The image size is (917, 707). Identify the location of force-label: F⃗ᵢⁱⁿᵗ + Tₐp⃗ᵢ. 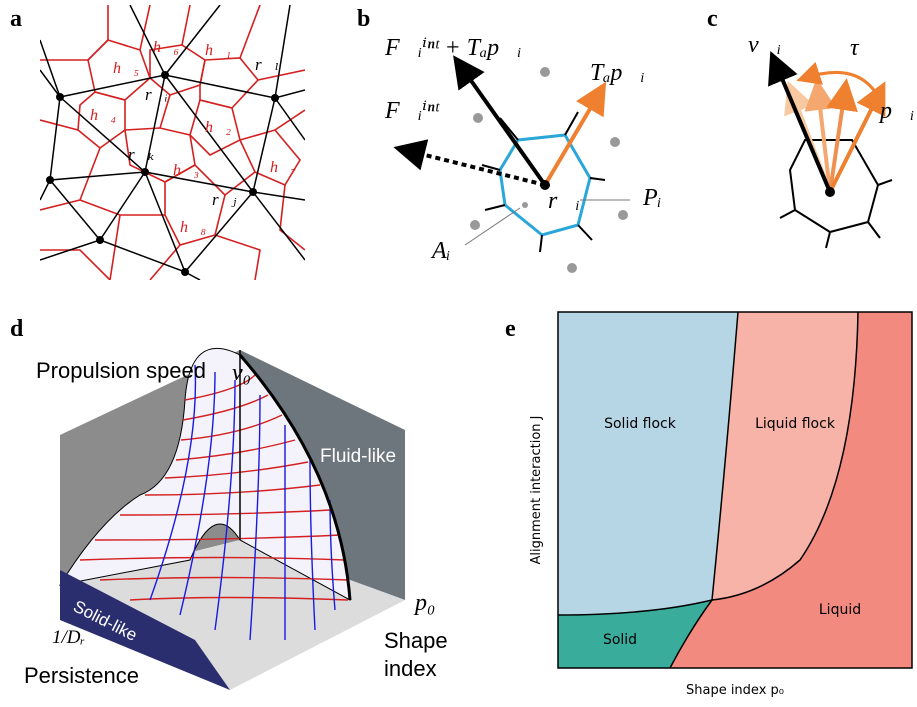
(453, 48).